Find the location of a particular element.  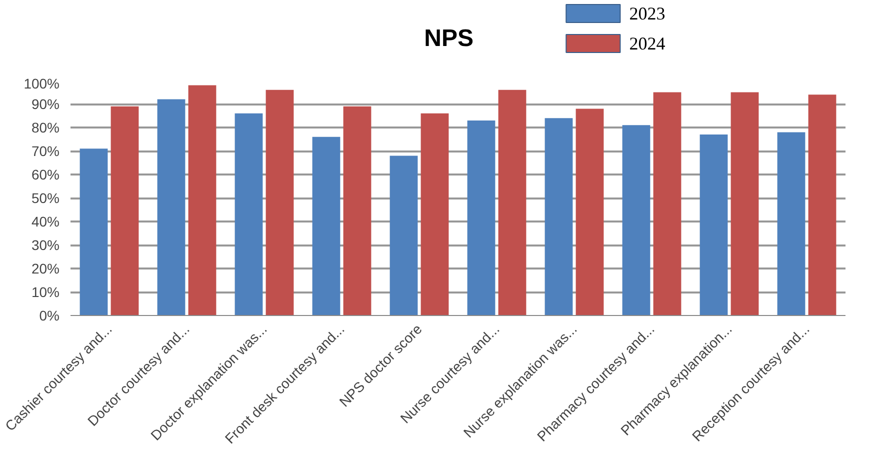

chart-title: NPS is located at coordinates (449, 38).